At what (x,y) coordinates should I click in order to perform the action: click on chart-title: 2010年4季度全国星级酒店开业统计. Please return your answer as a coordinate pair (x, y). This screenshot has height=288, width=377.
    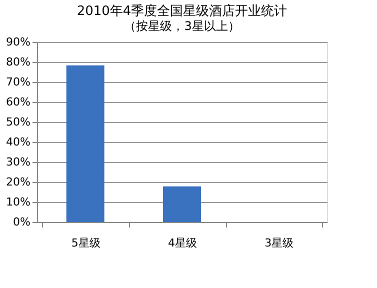
    Looking at the image, I should click on (182, 11).